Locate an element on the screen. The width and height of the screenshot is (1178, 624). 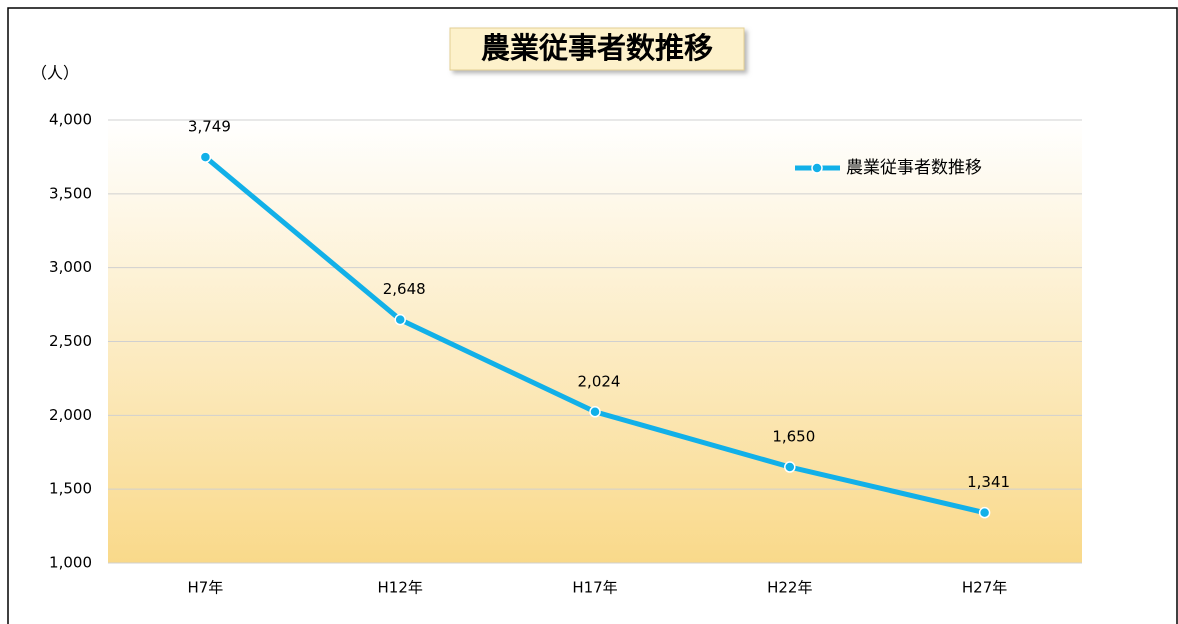
y-tick-label: 3,000 is located at coordinates (70, 267).